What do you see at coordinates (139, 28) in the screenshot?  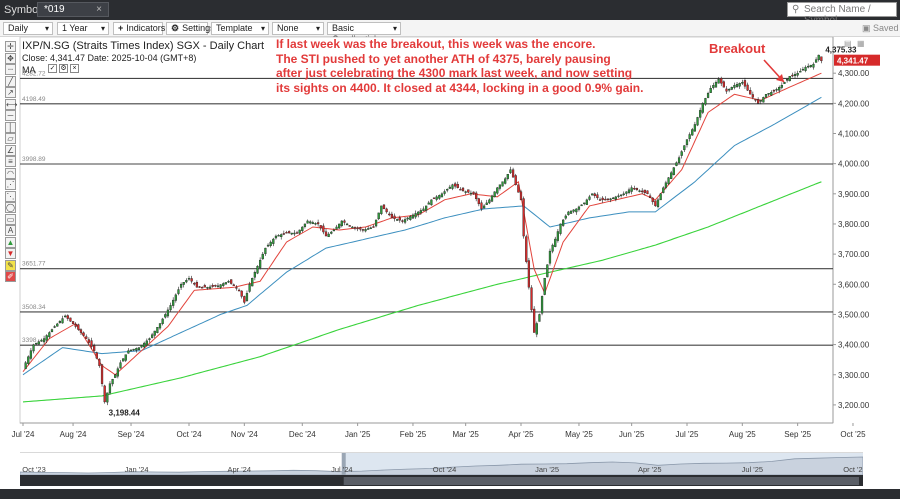 I see `indicators-button: + Indicators` at bounding box center [139, 28].